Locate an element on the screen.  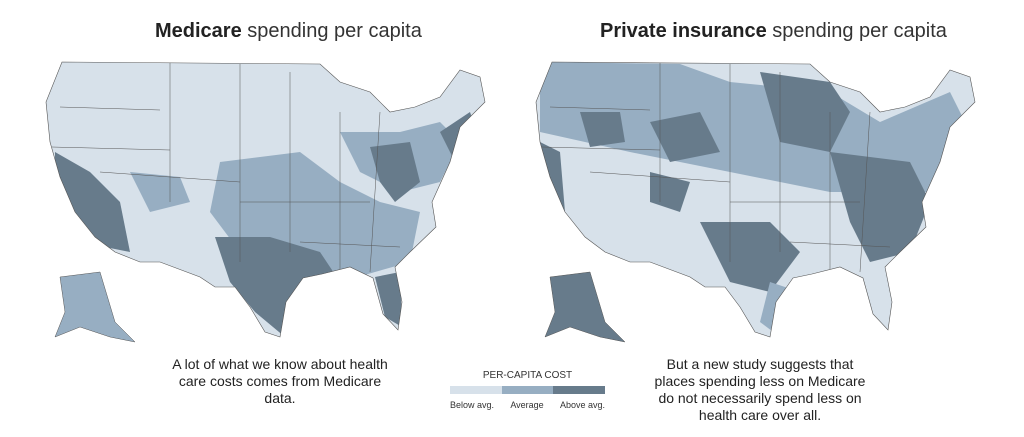
legend-label-below: Below avg. is located at coordinates (472, 405).